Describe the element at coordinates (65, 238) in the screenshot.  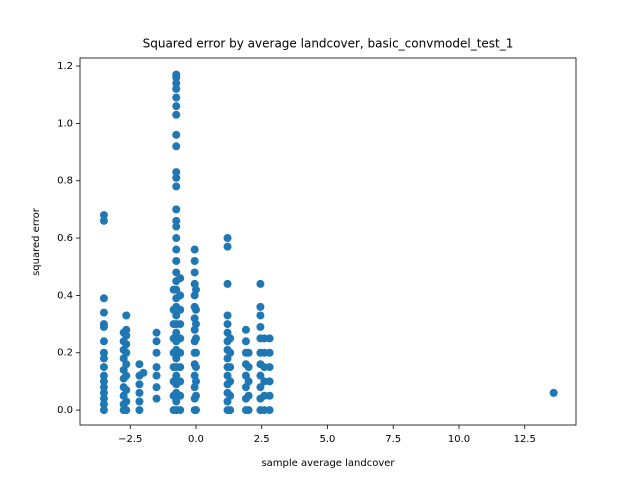
I see `y-tick-label: 0.6` at that location.